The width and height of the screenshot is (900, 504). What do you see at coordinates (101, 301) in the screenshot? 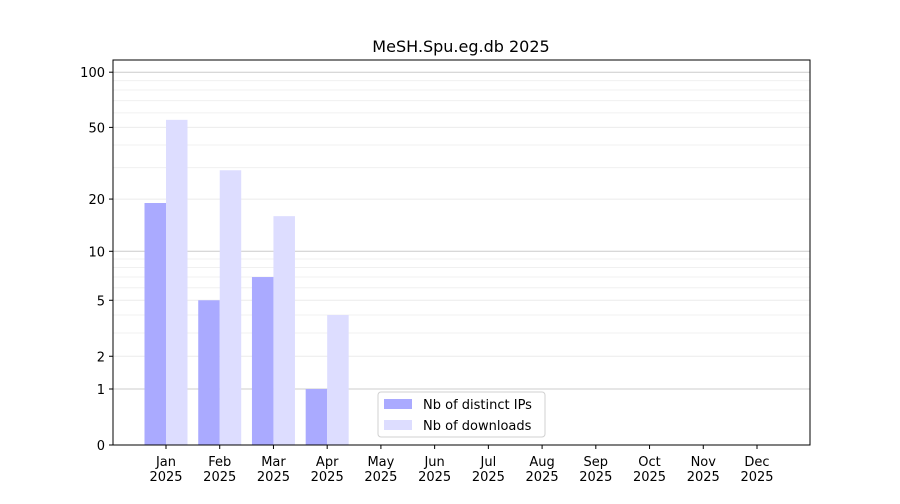
I see `y-tick-label: 5` at bounding box center [101, 301].